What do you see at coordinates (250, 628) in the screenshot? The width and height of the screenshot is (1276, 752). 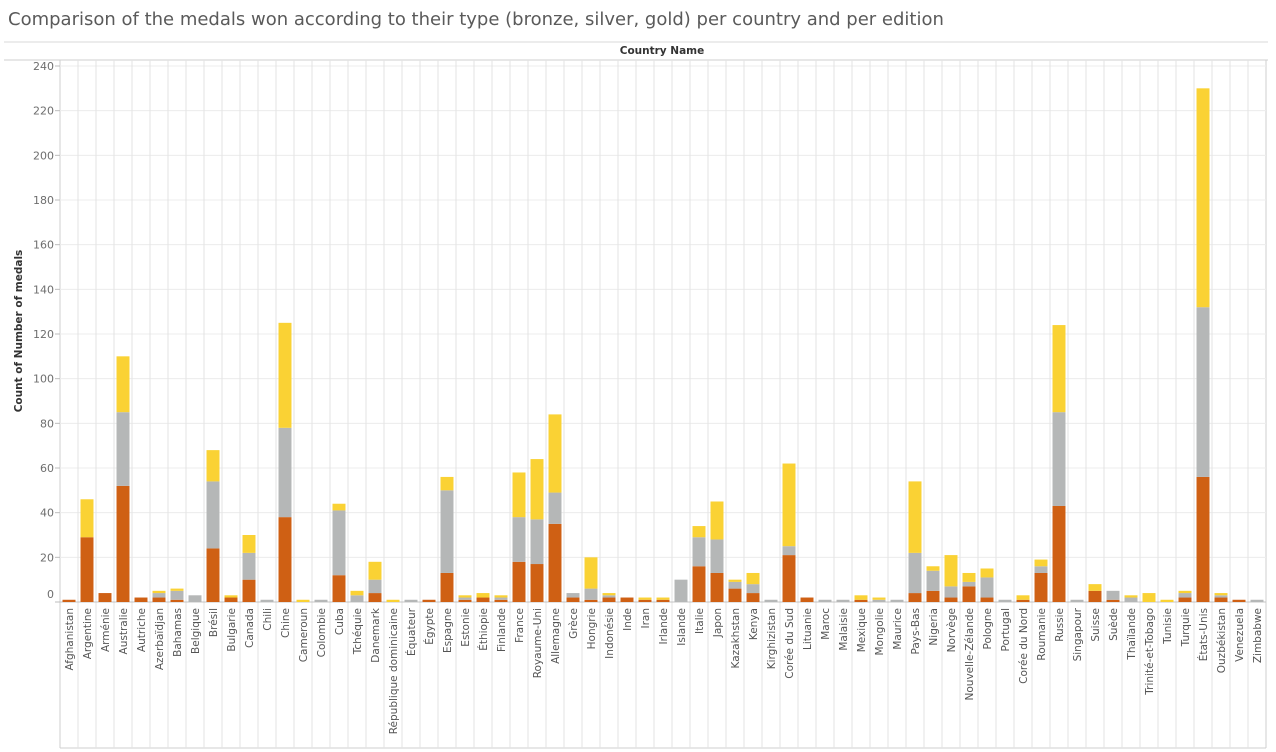 I see `x-tick-label: Canada` at bounding box center [250, 628].